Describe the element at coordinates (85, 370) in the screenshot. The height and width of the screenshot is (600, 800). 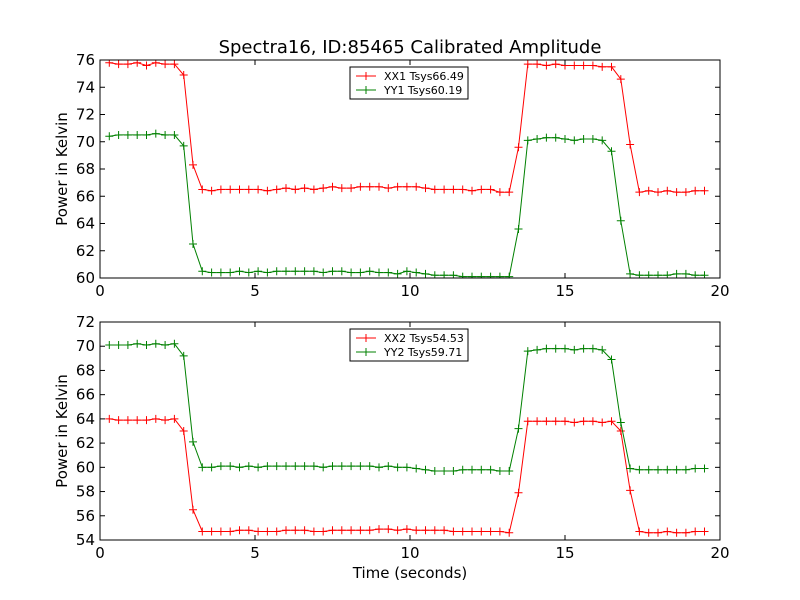
I see `y-tick-label: 68` at that location.